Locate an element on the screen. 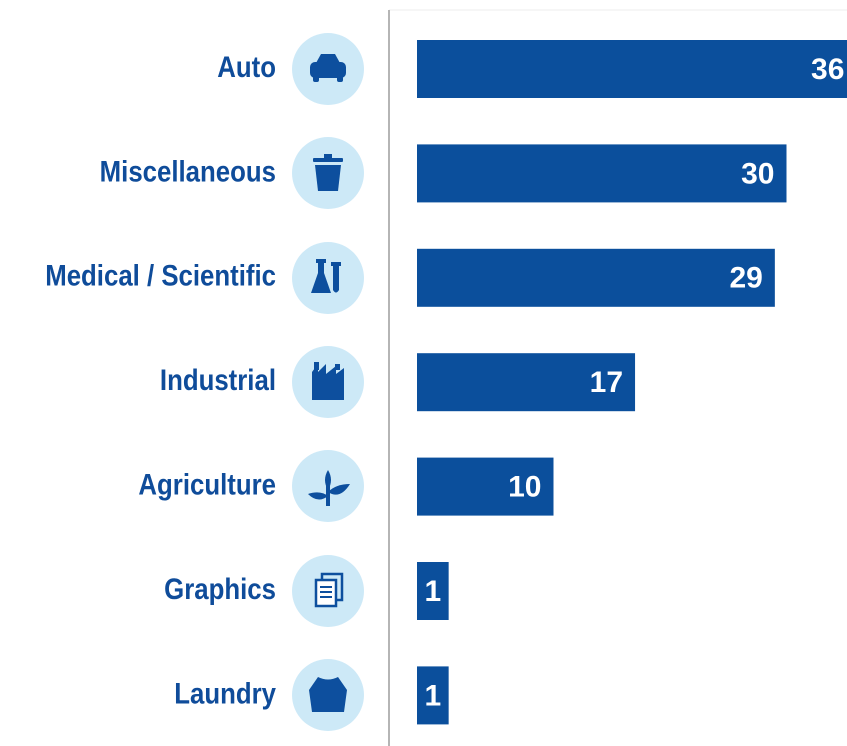 The height and width of the screenshot is (746, 847). value-label: 10 is located at coordinates (524, 487).